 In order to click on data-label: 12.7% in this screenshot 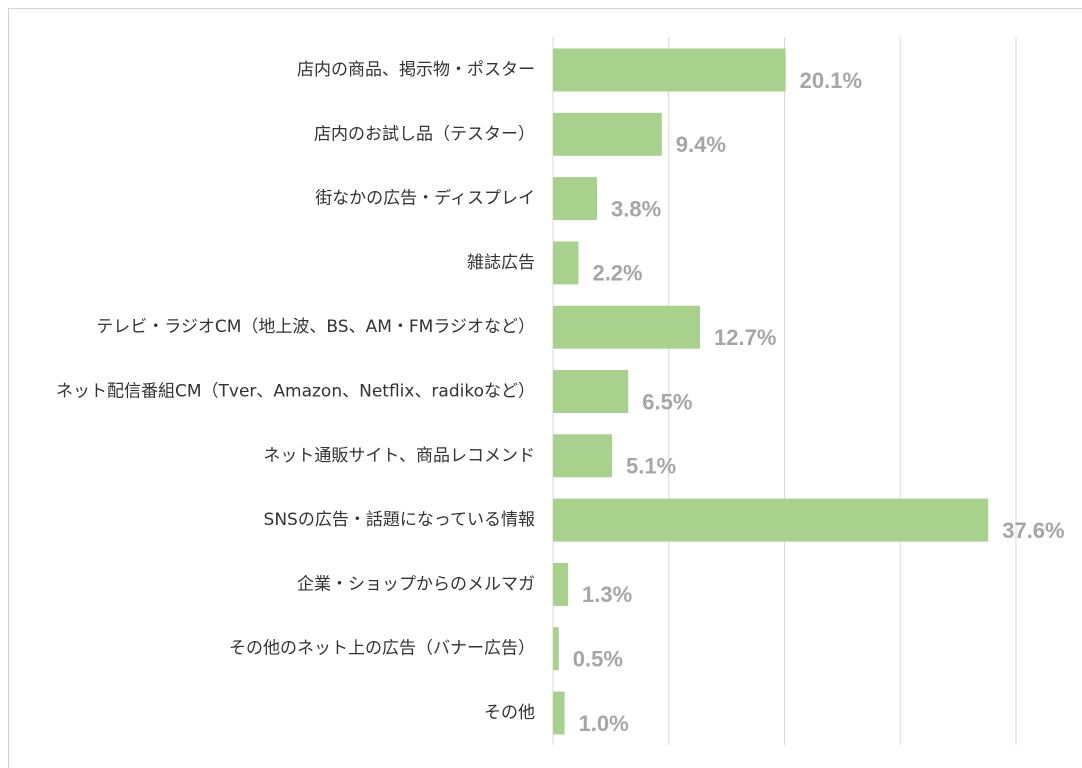, I will do `click(745, 337)`.